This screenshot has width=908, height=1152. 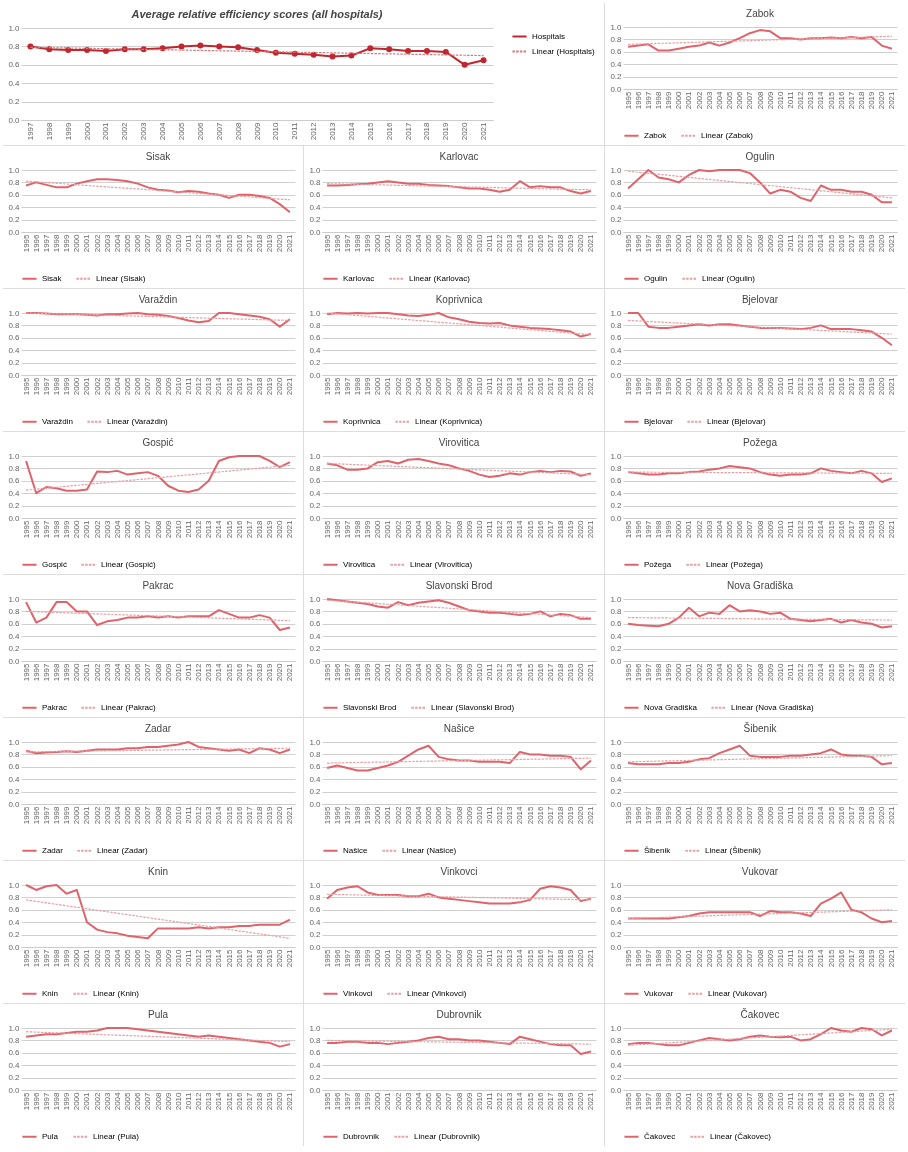 What do you see at coordinates (564, 51) in the screenshot?
I see `legend-label: Linear (Hospitals)` at bounding box center [564, 51].